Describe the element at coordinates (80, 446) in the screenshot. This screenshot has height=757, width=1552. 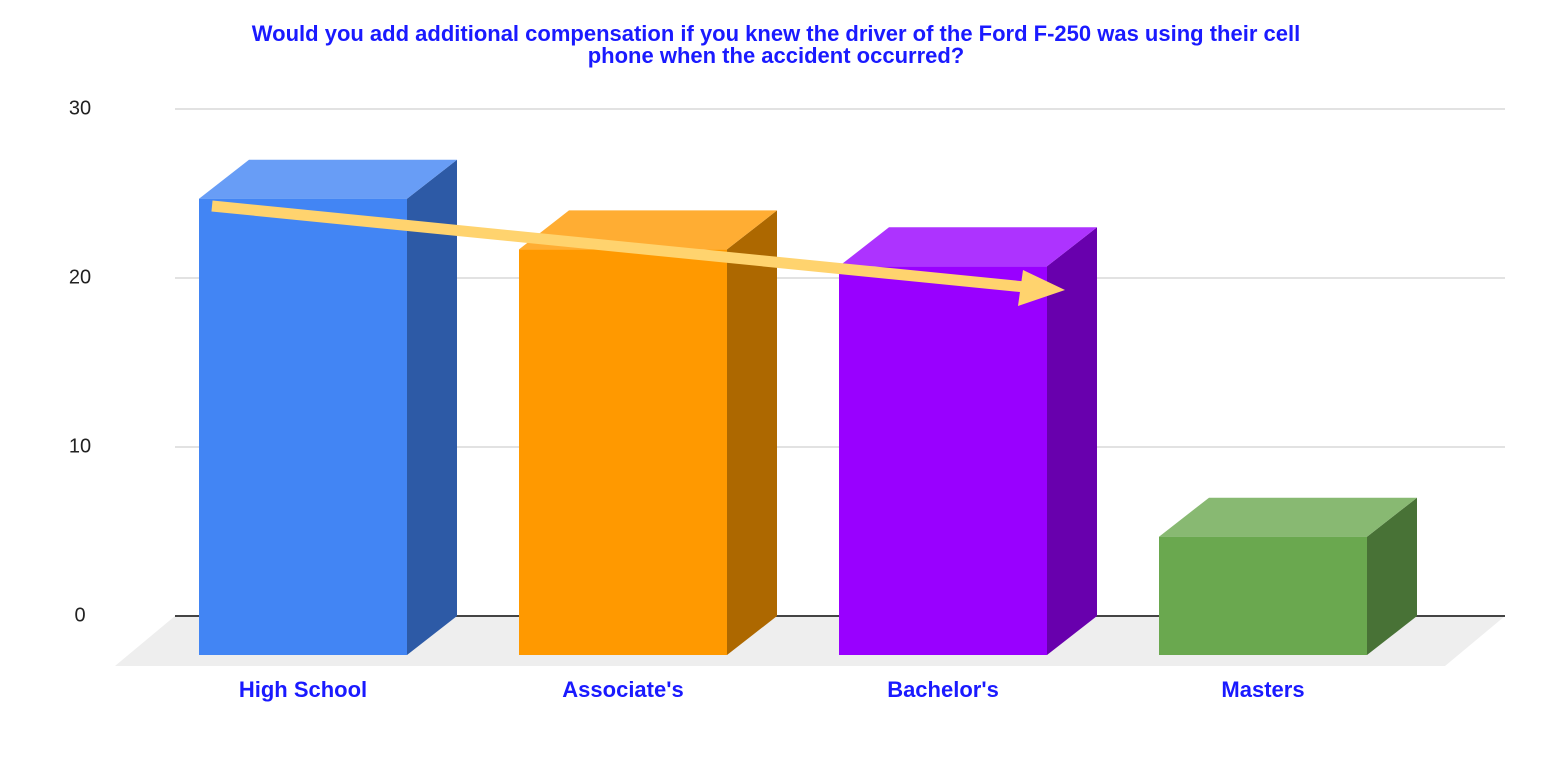
I see `y-tick-label: 10` at that location.